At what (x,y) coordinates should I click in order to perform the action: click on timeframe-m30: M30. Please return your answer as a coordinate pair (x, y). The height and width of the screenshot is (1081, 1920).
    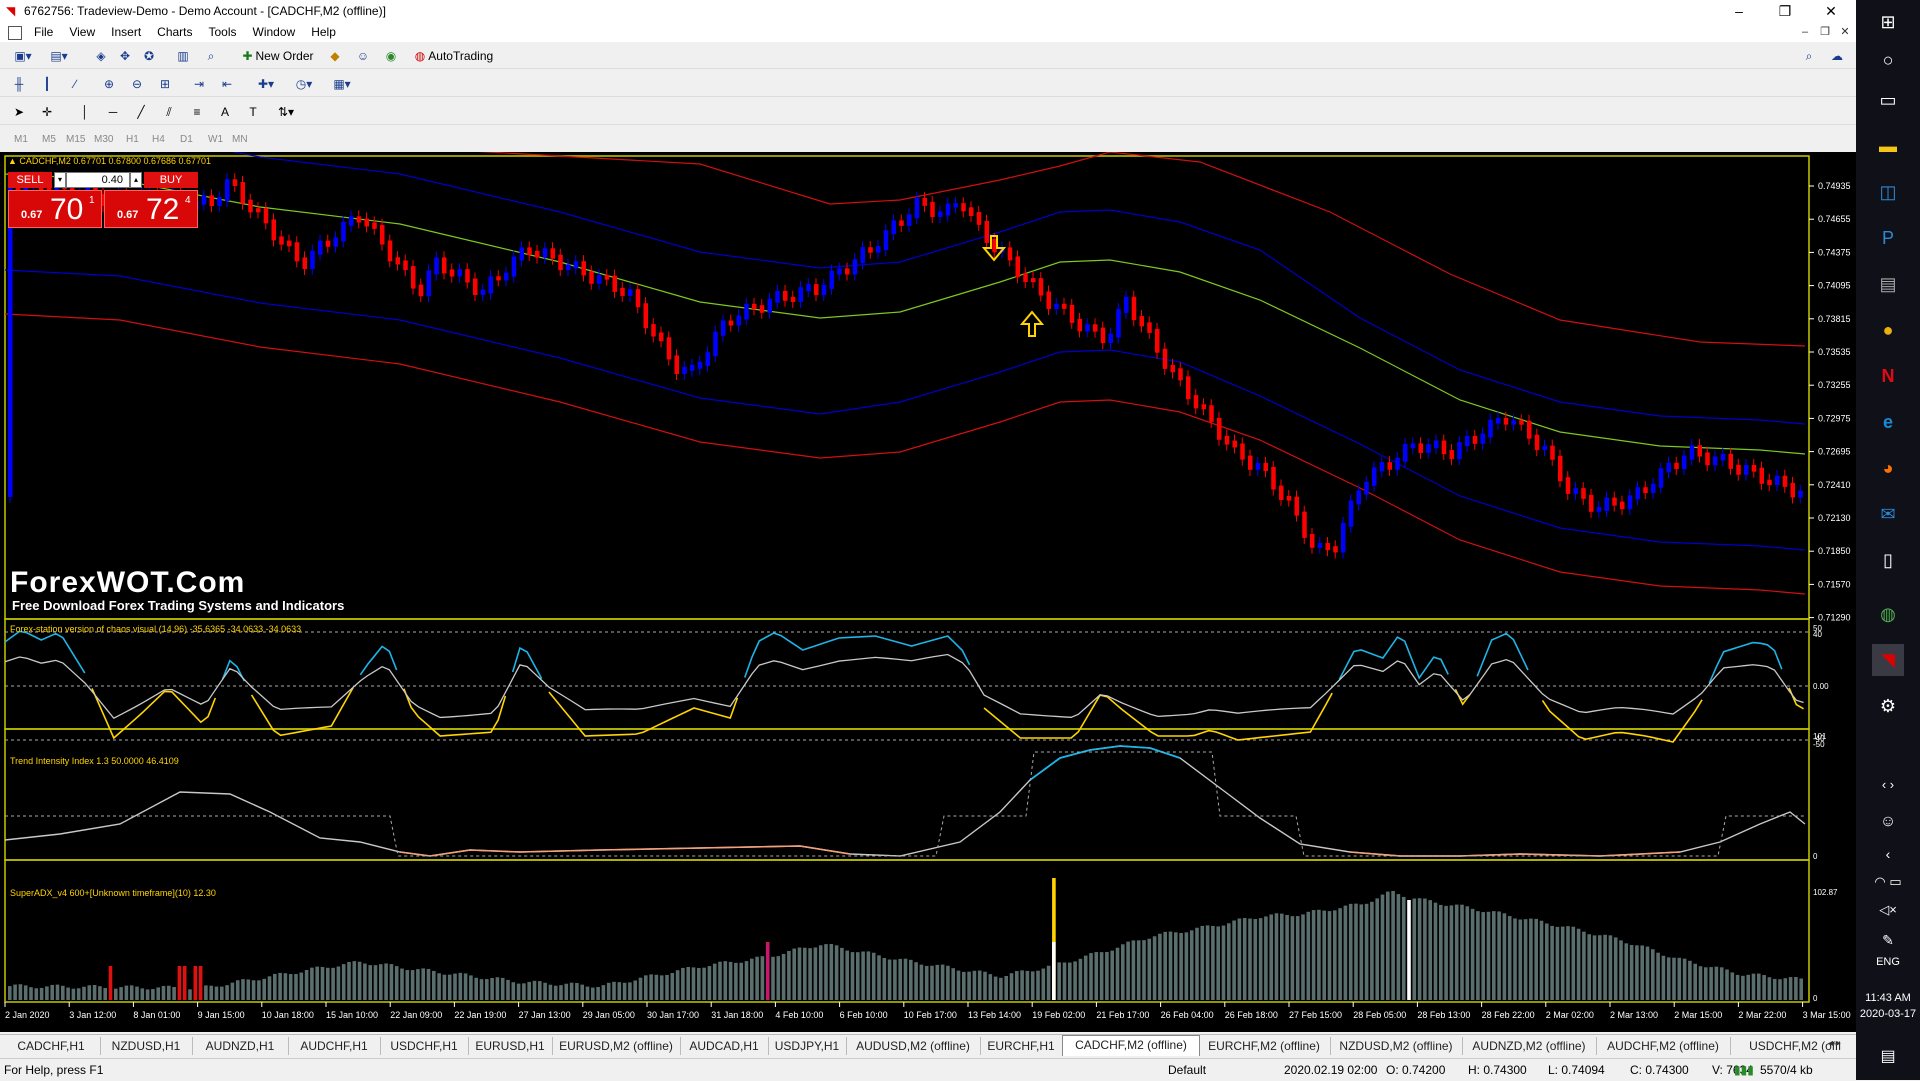
    Looking at the image, I should click on (104, 139).